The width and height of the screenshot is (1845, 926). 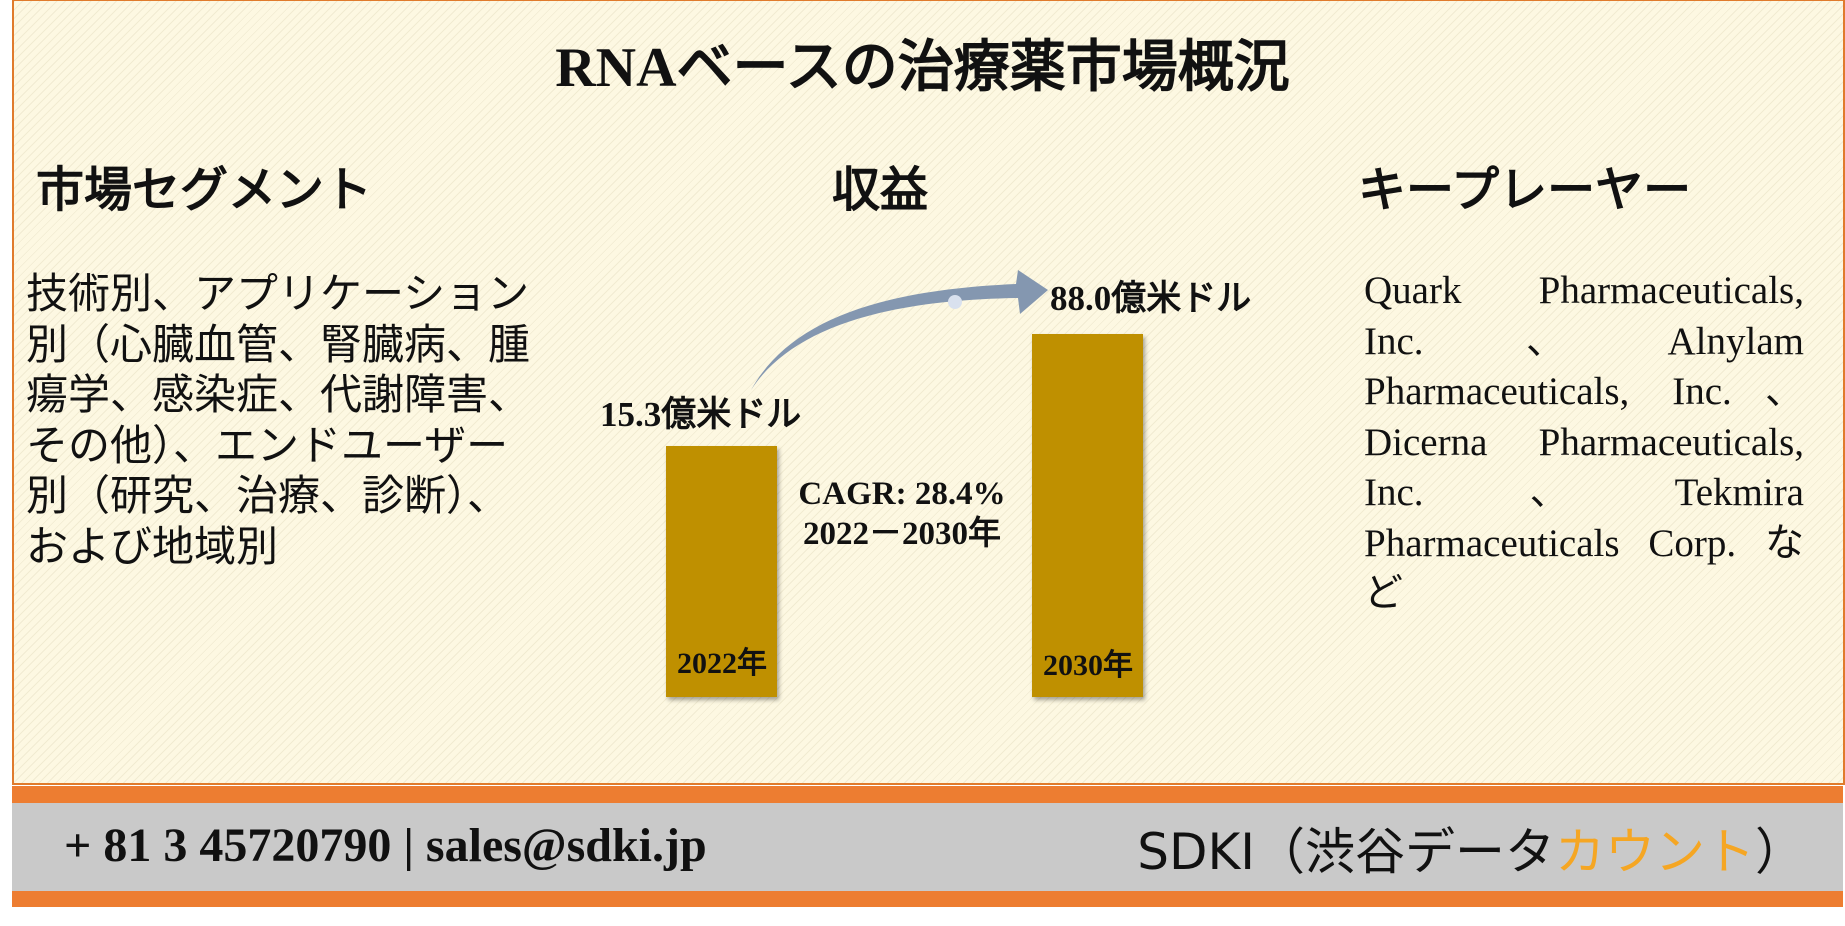 What do you see at coordinates (880, 190) in the screenshot?
I see `revenue-heading: 収益` at bounding box center [880, 190].